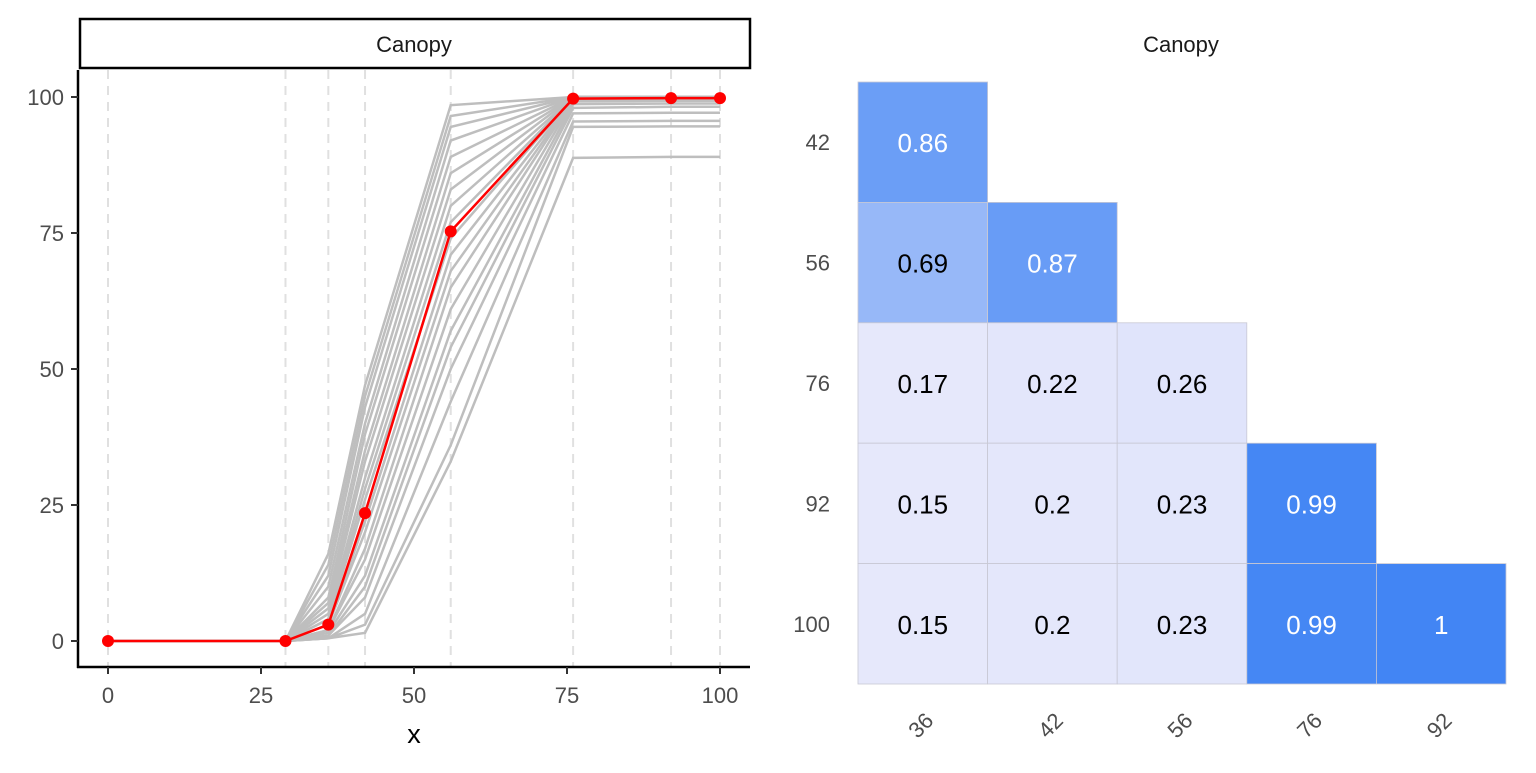  What do you see at coordinates (1180, 725) in the screenshot?
I see `heatmap-x-label: 56` at bounding box center [1180, 725].